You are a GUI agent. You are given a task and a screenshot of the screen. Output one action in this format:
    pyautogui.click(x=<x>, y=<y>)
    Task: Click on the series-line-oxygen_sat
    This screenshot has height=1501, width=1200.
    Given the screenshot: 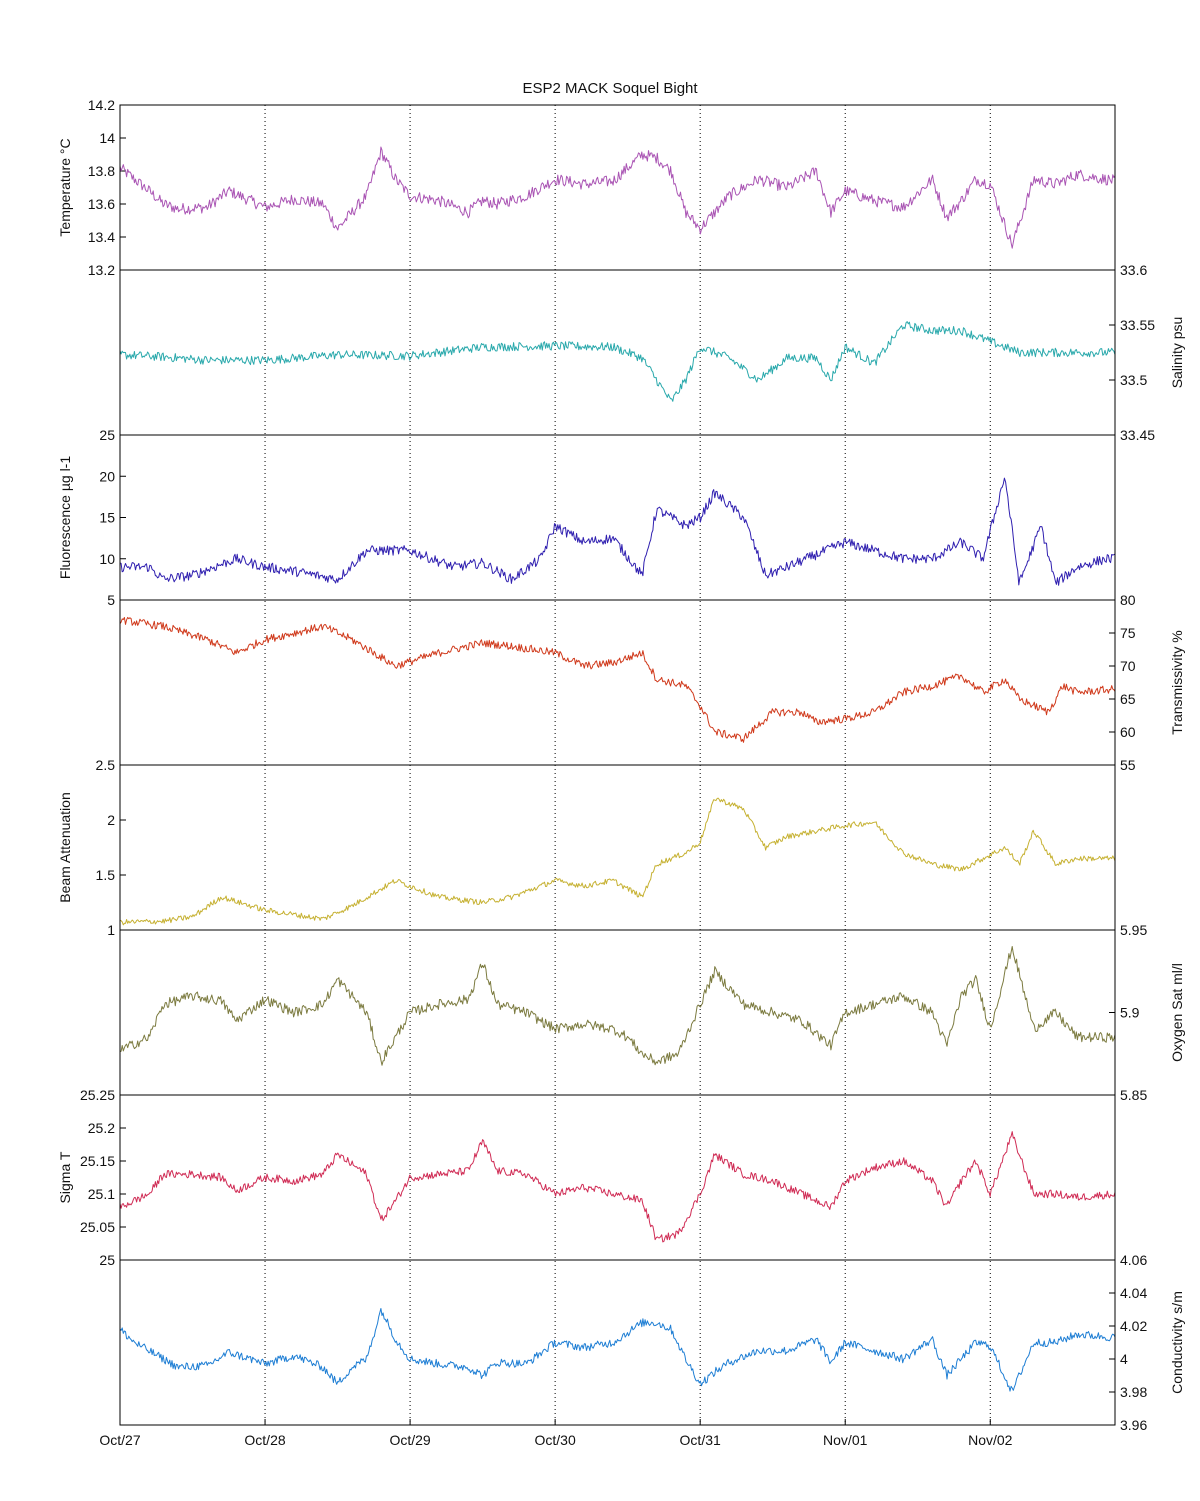 What is the action you would take?
    pyautogui.click(x=617, y=1006)
    